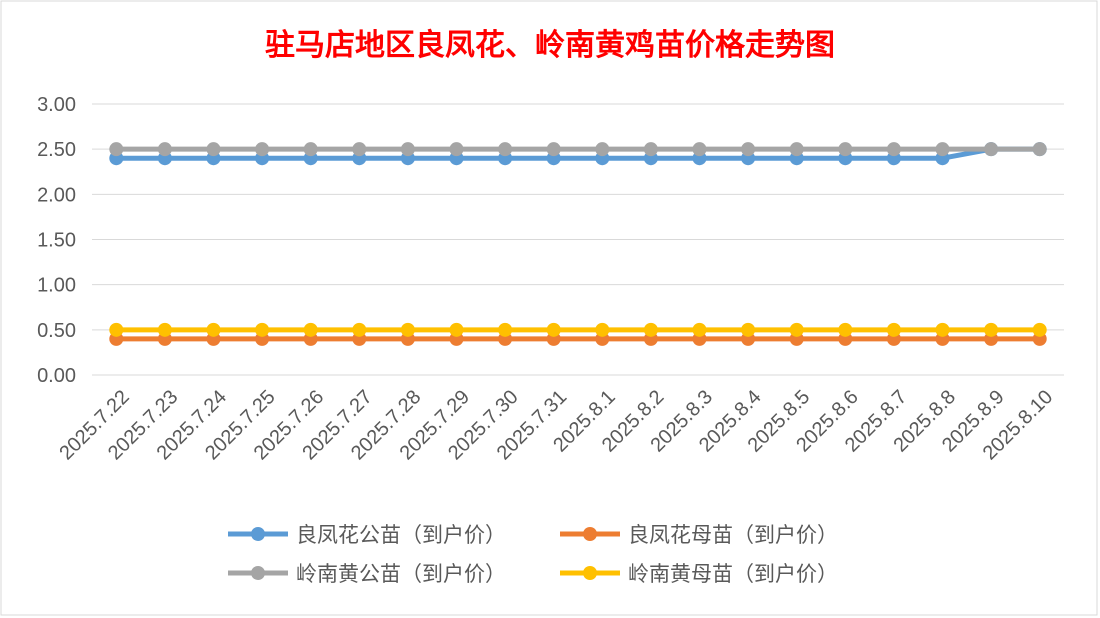 The width and height of the screenshot is (1100, 618). I want to click on y-tick-label: 1.00, so click(56, 286).